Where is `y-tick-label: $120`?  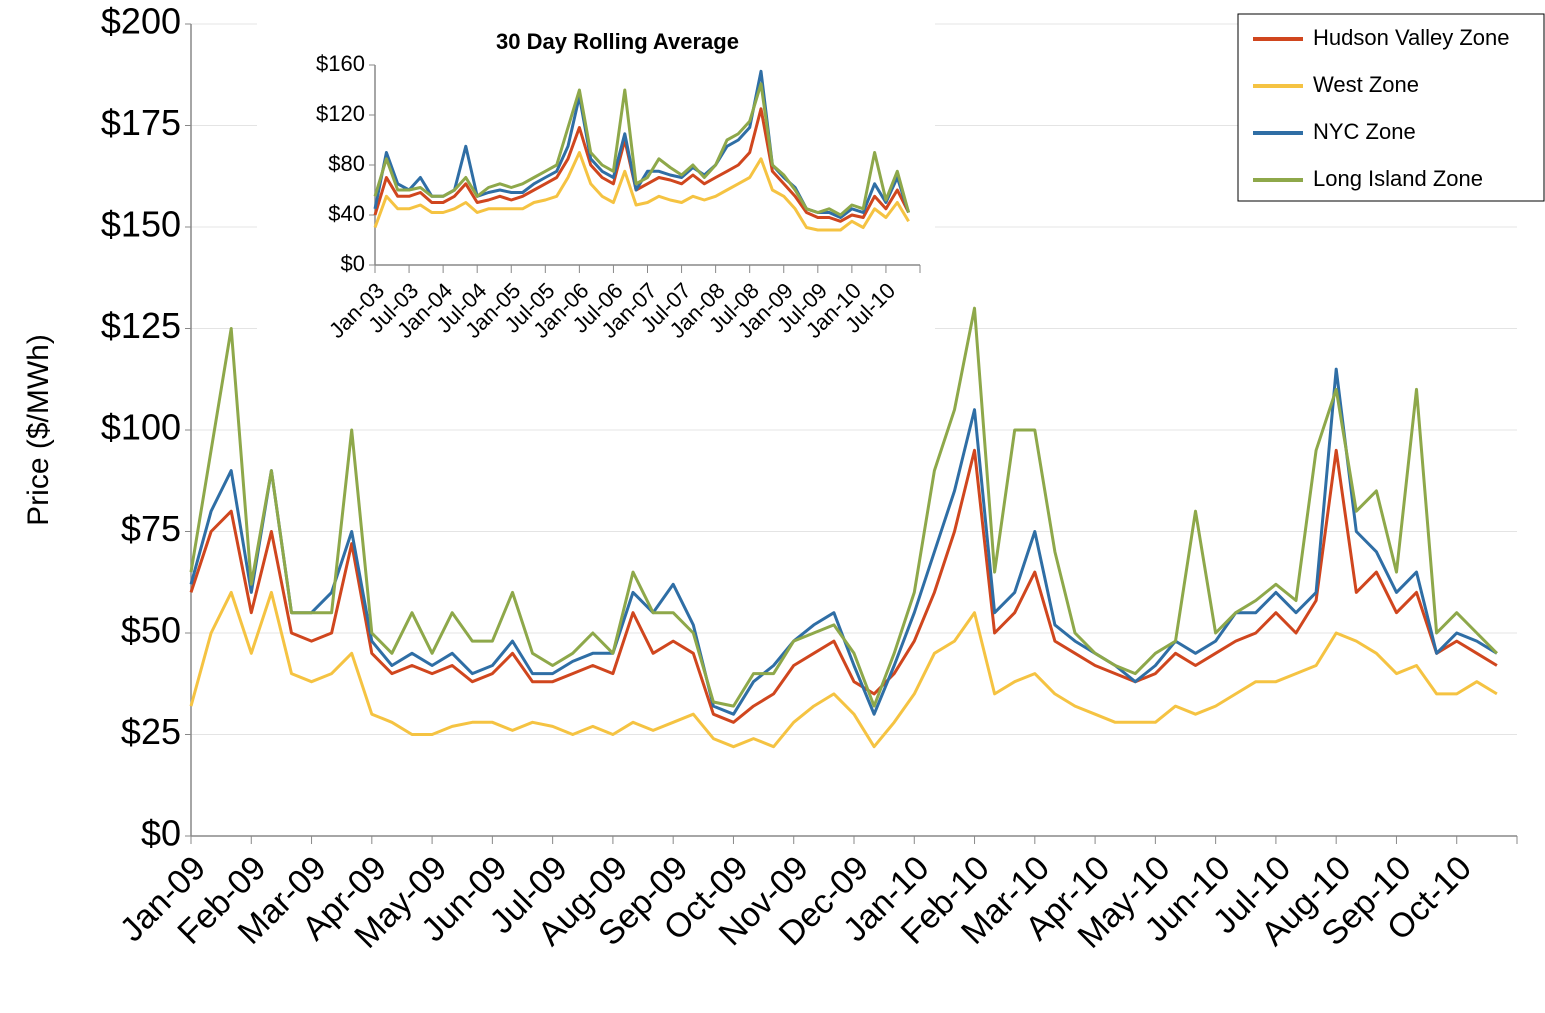 y-tick-label: $120 is located at coordinates (340, 113).